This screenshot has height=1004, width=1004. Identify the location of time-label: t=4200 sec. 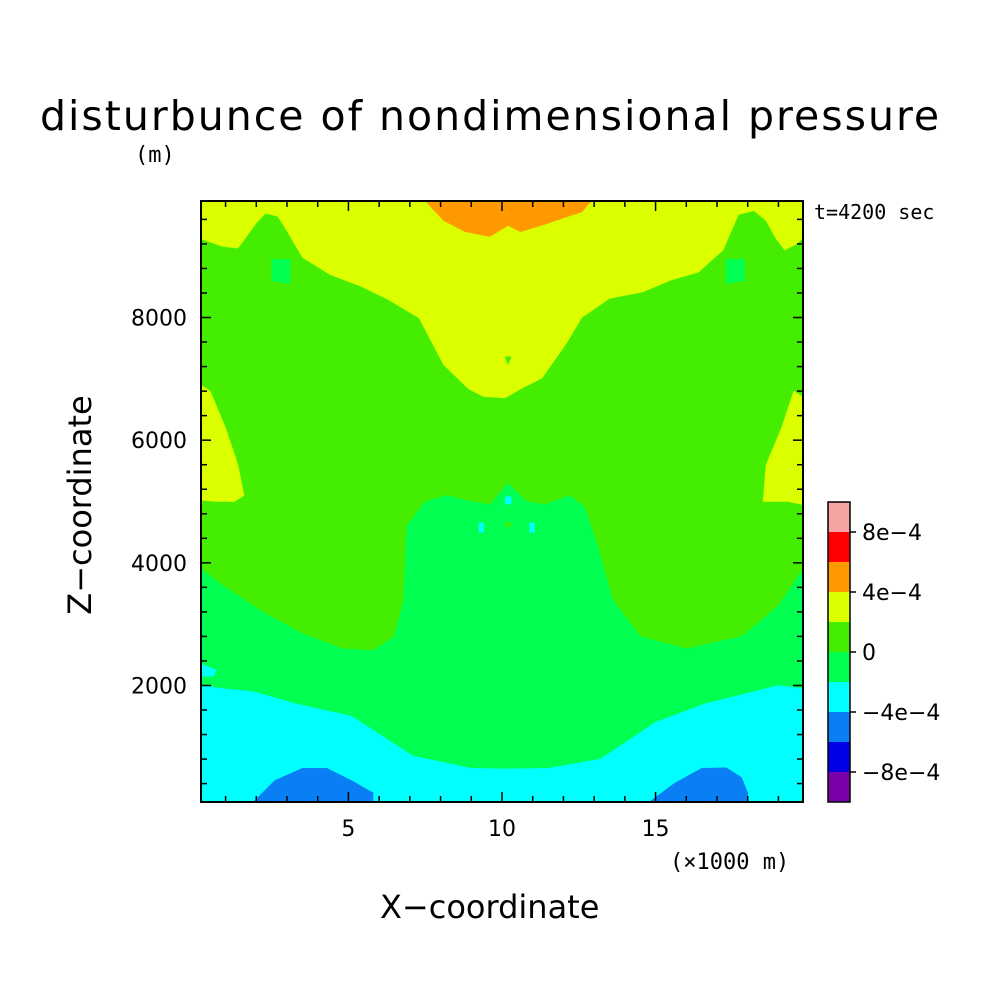
(874, 212).